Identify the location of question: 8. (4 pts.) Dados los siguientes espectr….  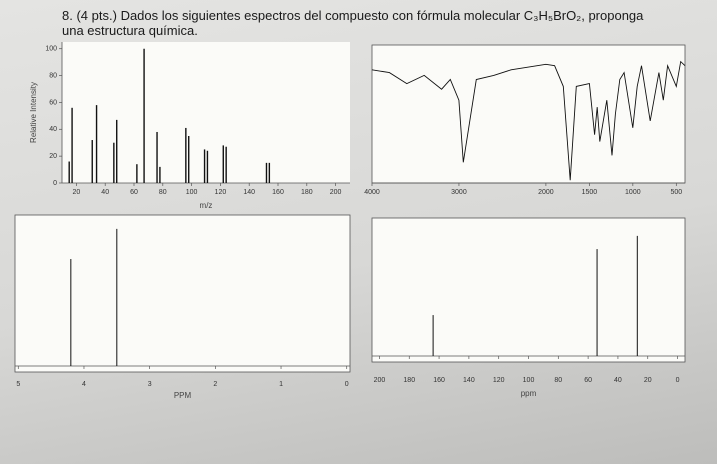
(362, 23).